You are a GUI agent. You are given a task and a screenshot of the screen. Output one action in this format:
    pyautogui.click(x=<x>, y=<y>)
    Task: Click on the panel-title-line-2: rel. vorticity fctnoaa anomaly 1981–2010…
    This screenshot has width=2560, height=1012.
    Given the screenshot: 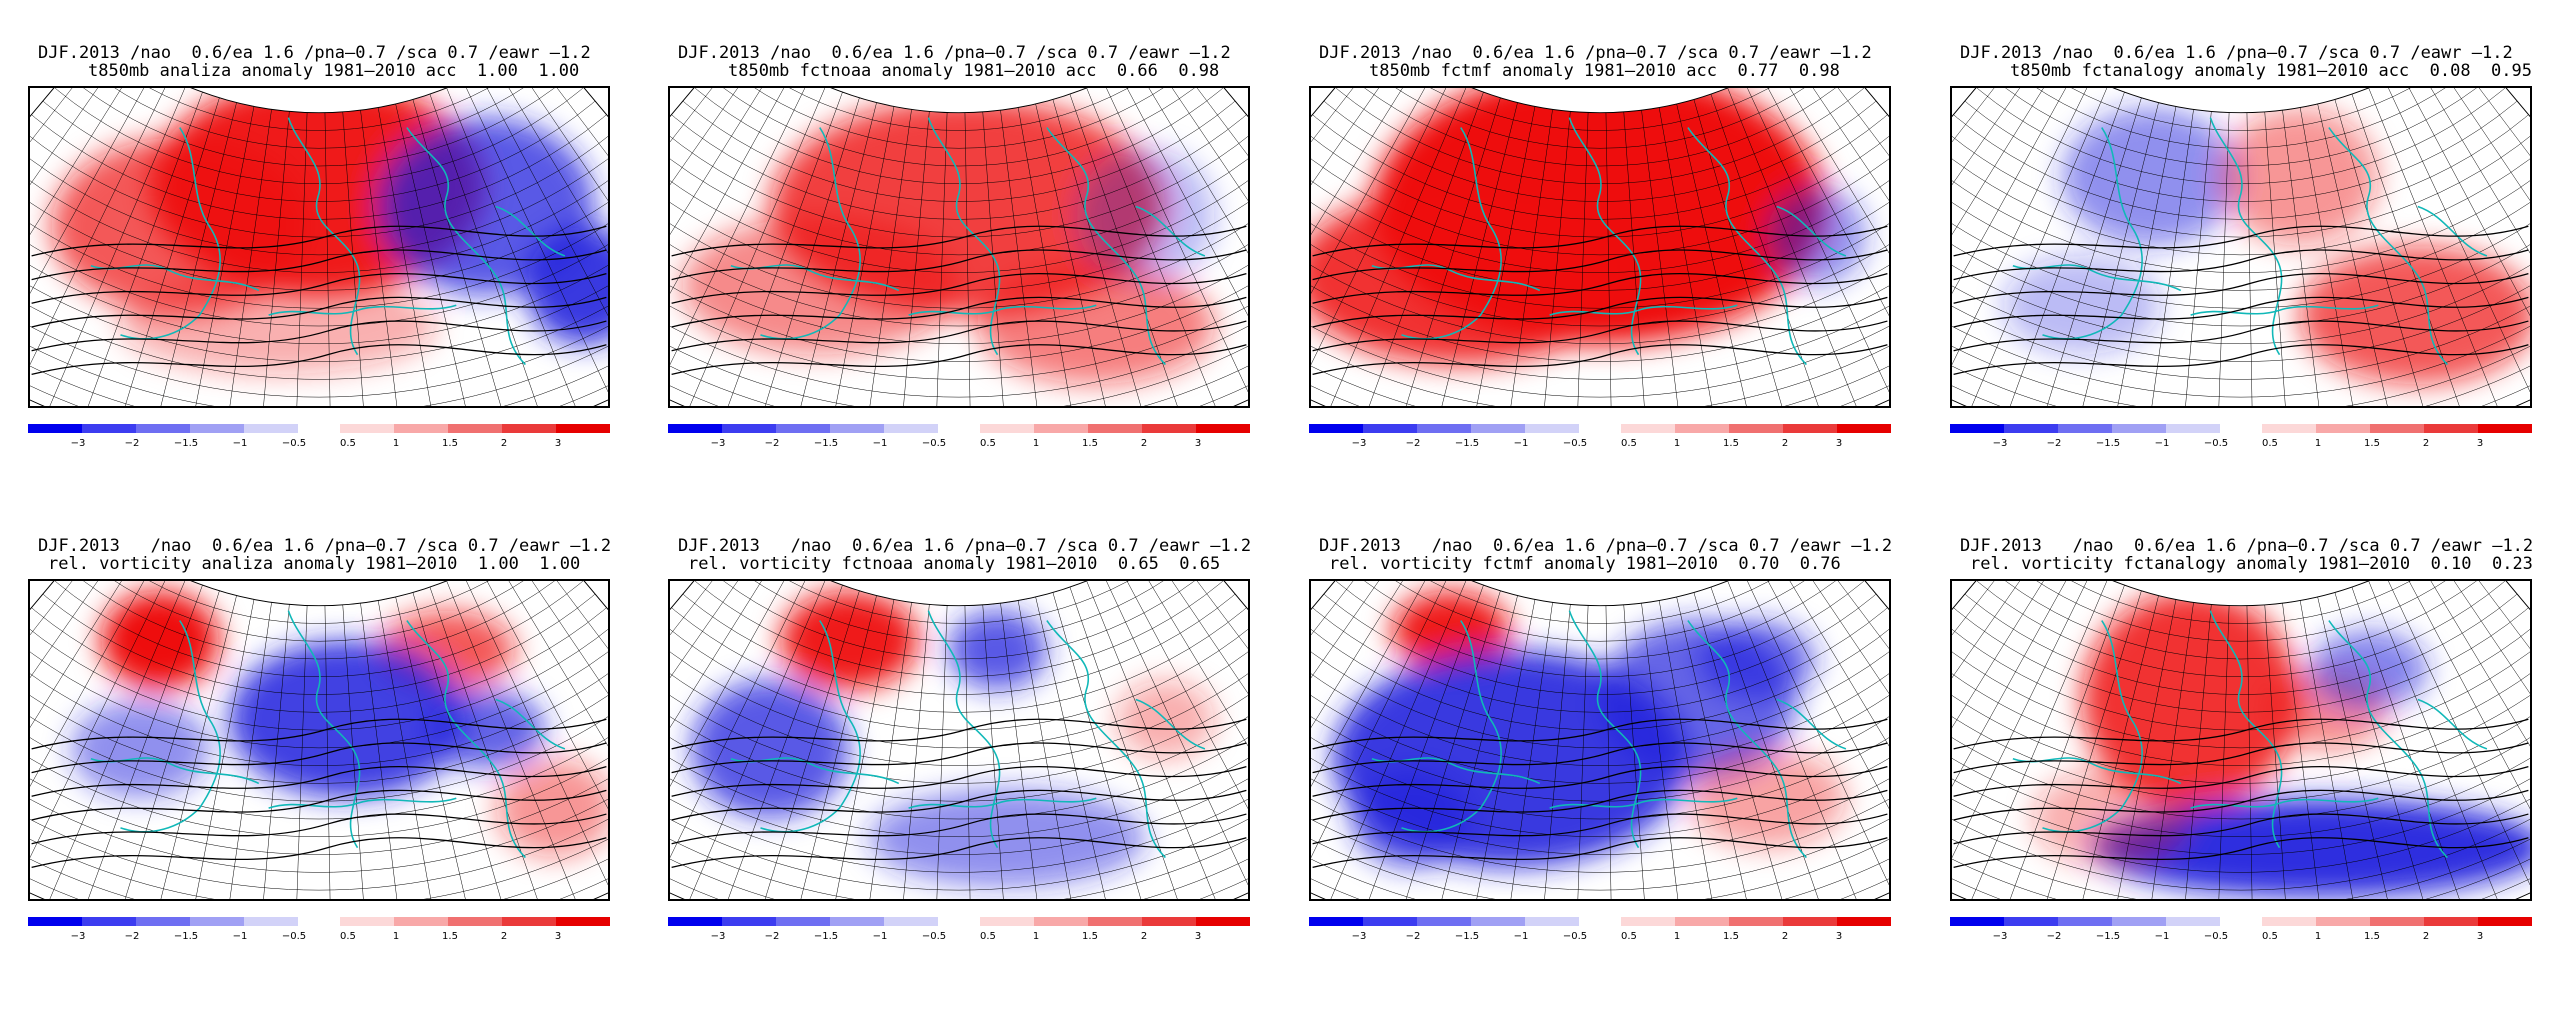 What is the action you would take?
    pyautogui.click(x=954, y=564)
    